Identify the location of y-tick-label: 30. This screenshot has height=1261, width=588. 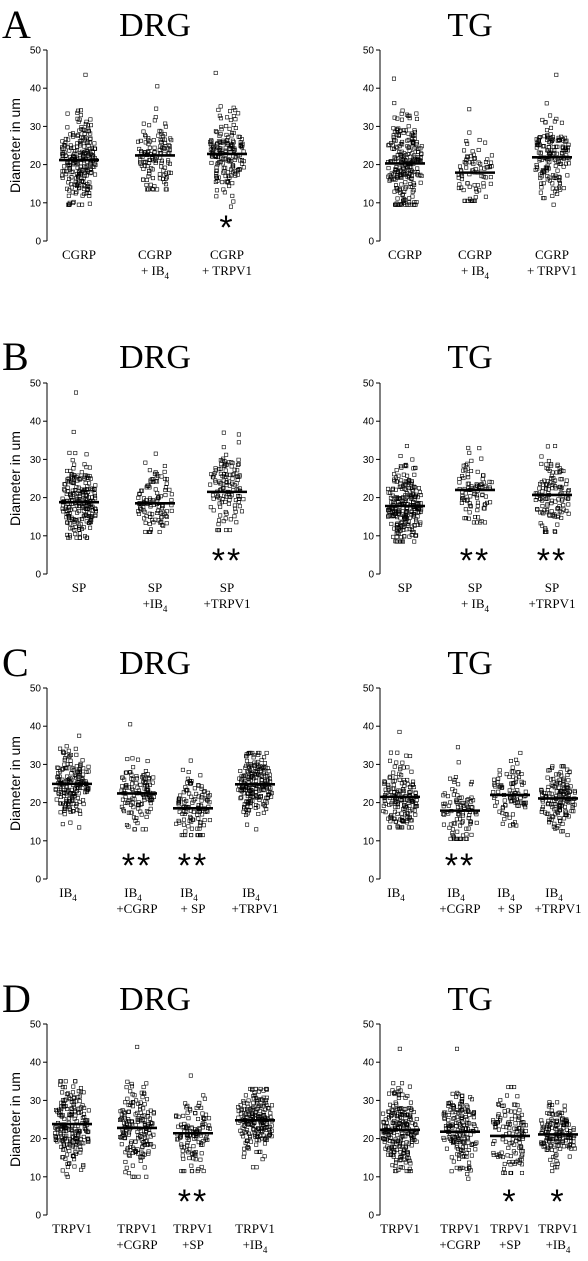
(369, 127).